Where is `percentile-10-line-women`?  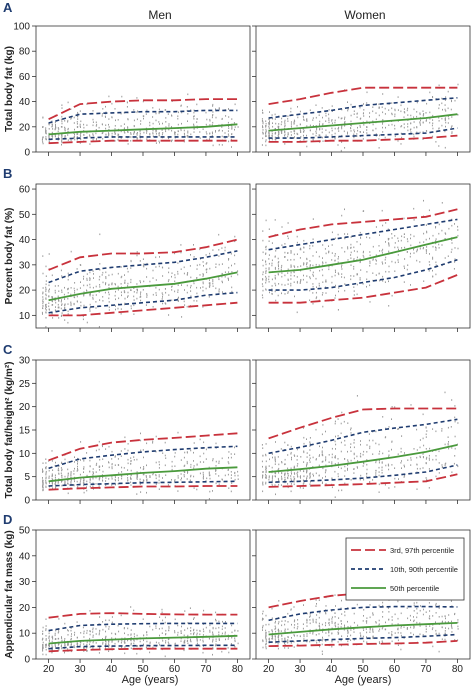 percentile-10-line-women is located at coordinates (363, 638).